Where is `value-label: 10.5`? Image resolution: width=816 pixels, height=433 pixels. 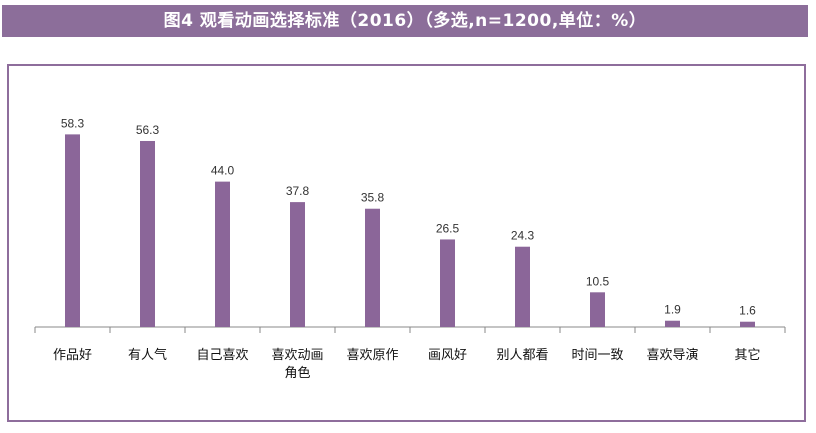
value-label: 10.5 is located at coordinates (598, 281).